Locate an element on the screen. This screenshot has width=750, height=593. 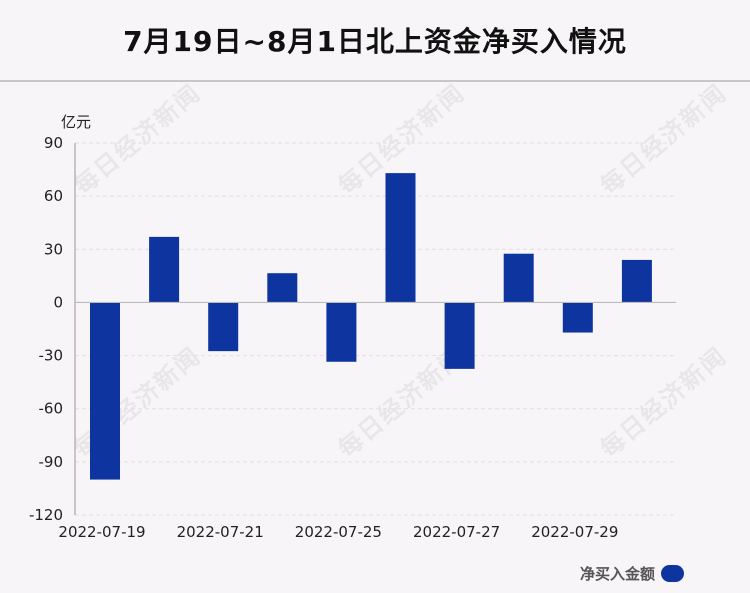
y-tick-label: 0 is located at coordinates (58, 302).